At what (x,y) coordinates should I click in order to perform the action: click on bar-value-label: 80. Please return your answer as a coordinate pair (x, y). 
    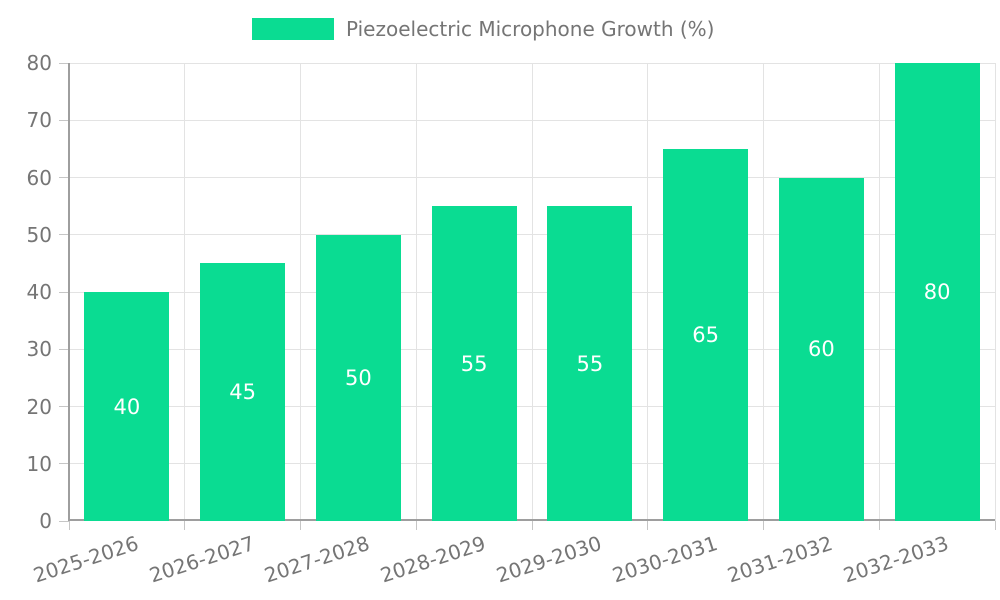
    Looking at the image, I should click on (937, 292).